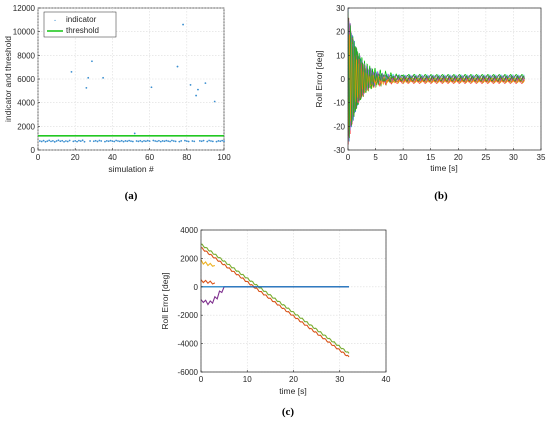  I want to click on y-tick-label: -6000, so click(188, 372).